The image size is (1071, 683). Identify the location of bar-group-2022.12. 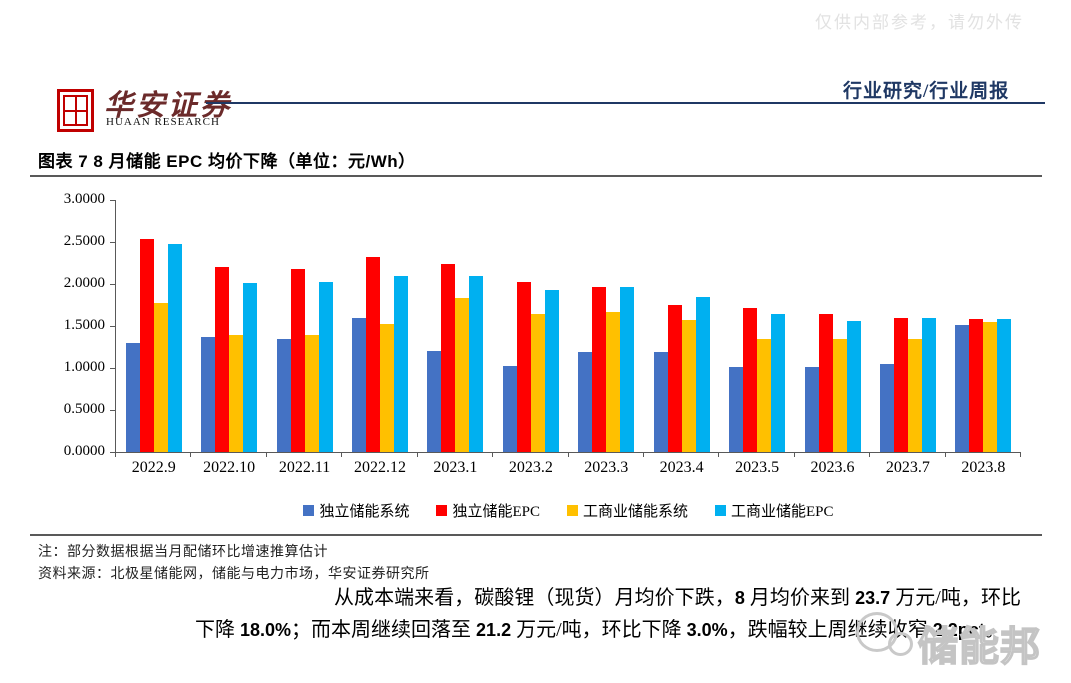
(379, 326).